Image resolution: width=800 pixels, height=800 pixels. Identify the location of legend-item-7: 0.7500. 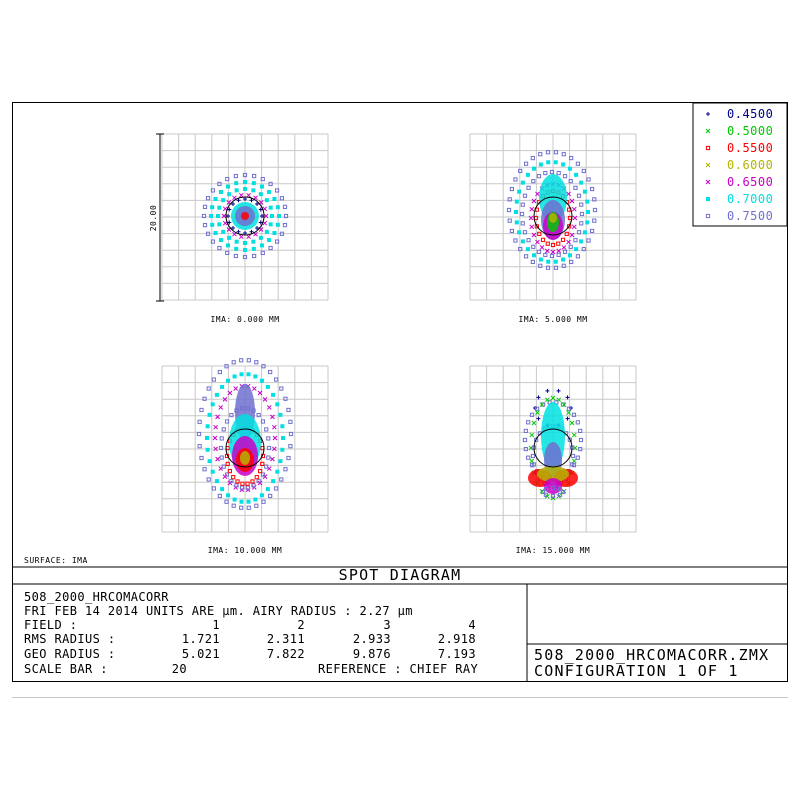
(739, 216).